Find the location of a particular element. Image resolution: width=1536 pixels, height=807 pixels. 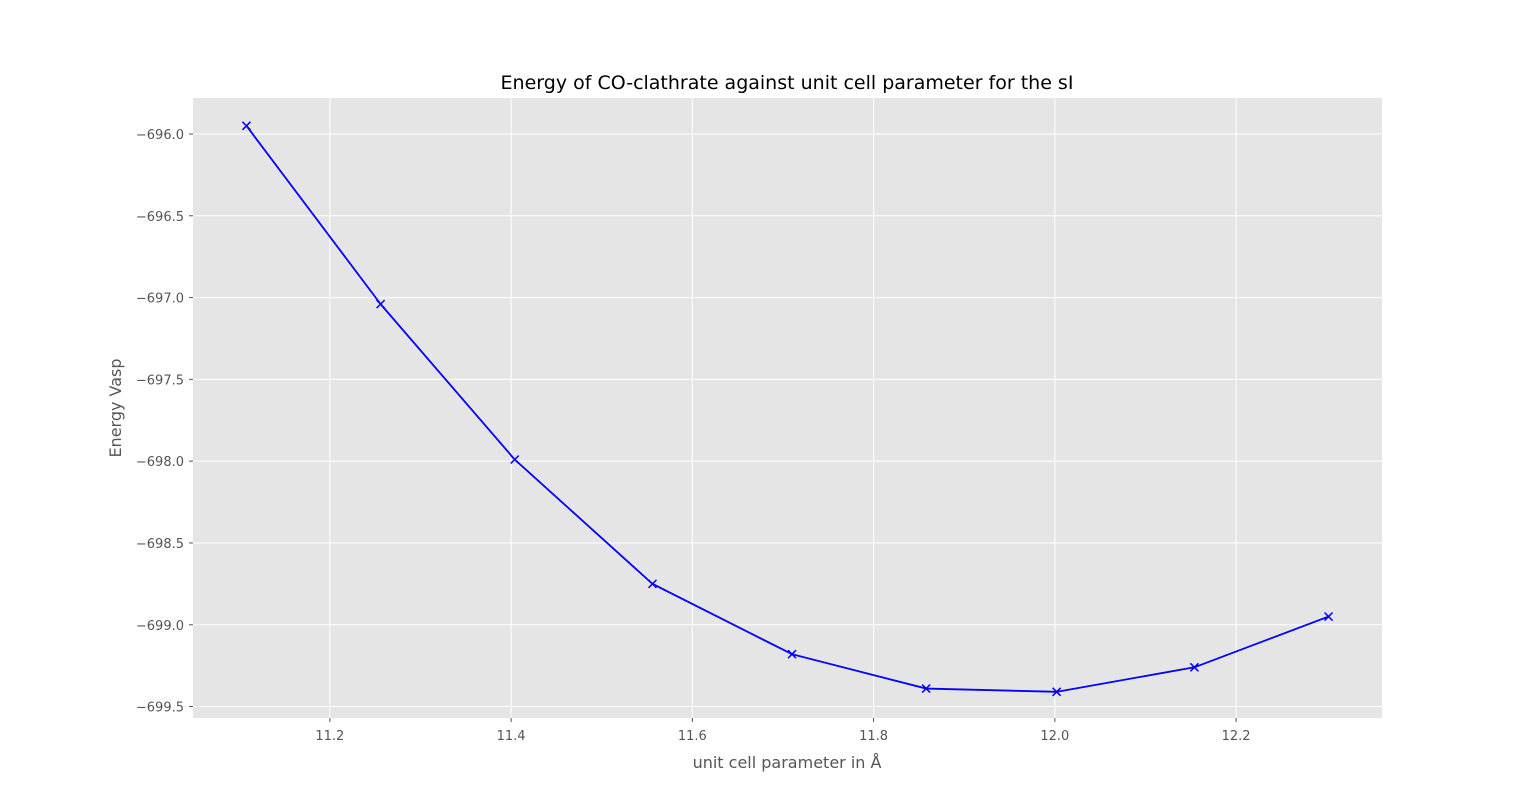

y-tick-label: −697.5 is located at coordinates (160, 380).